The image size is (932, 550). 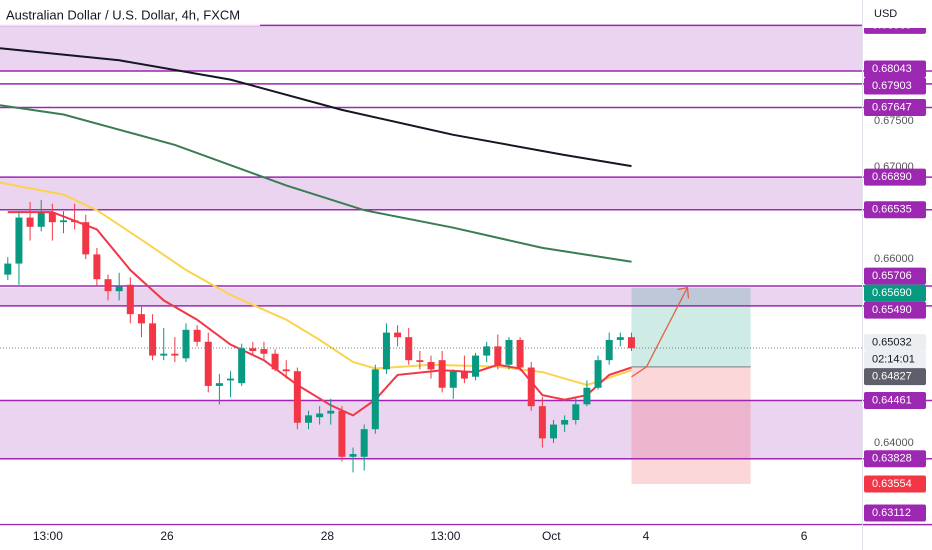 I want to click on level-label: 0.64461, so click(x=892, y=400).